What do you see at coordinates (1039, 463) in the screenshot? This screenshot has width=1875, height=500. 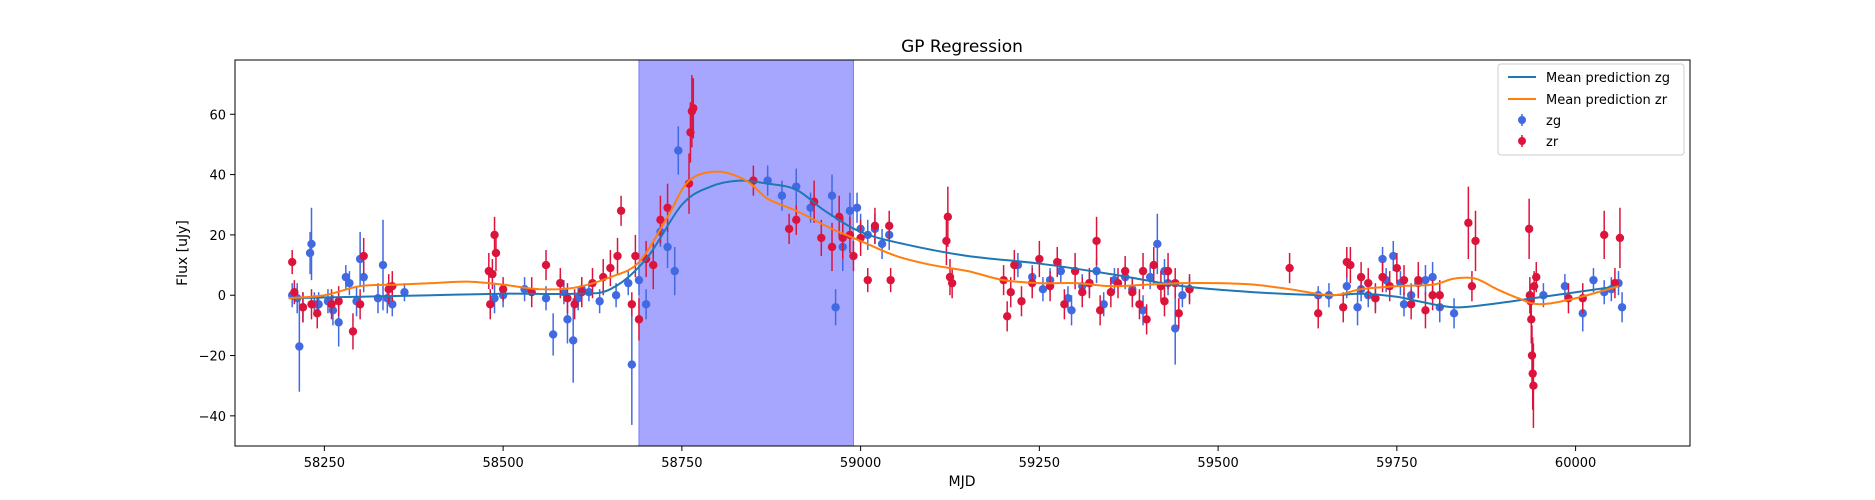 I see `x-tick-label: 59250` at bounding box center [1039, 463].